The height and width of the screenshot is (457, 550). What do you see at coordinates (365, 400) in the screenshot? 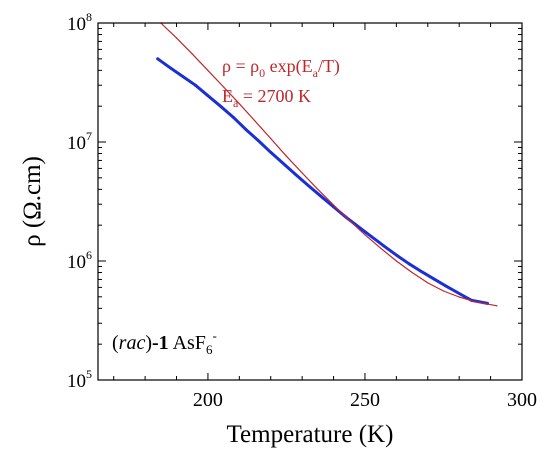
I see `x-tick-label: 250` at bounding box center [365, 400].